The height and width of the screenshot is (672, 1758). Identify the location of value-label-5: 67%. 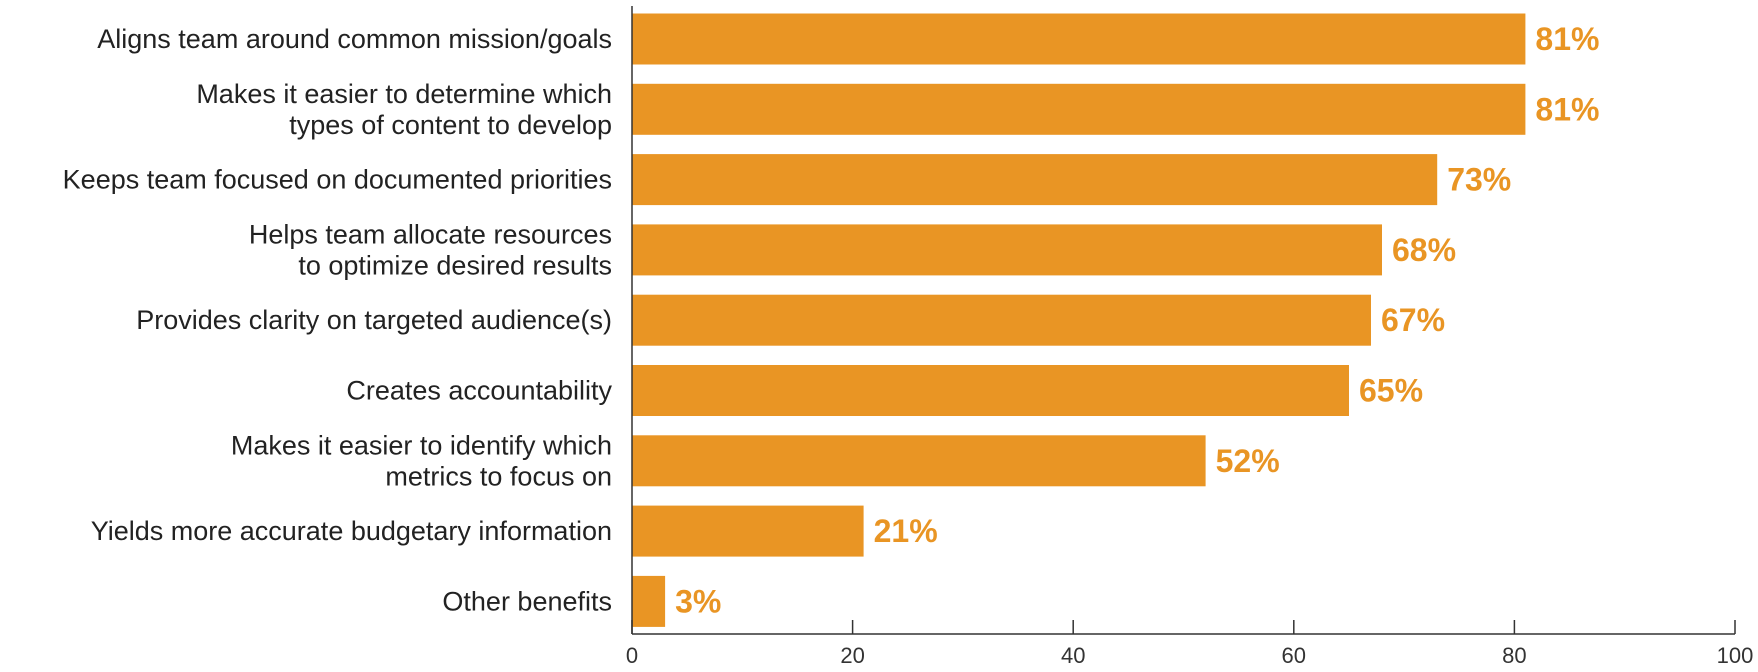
(1413, 320).